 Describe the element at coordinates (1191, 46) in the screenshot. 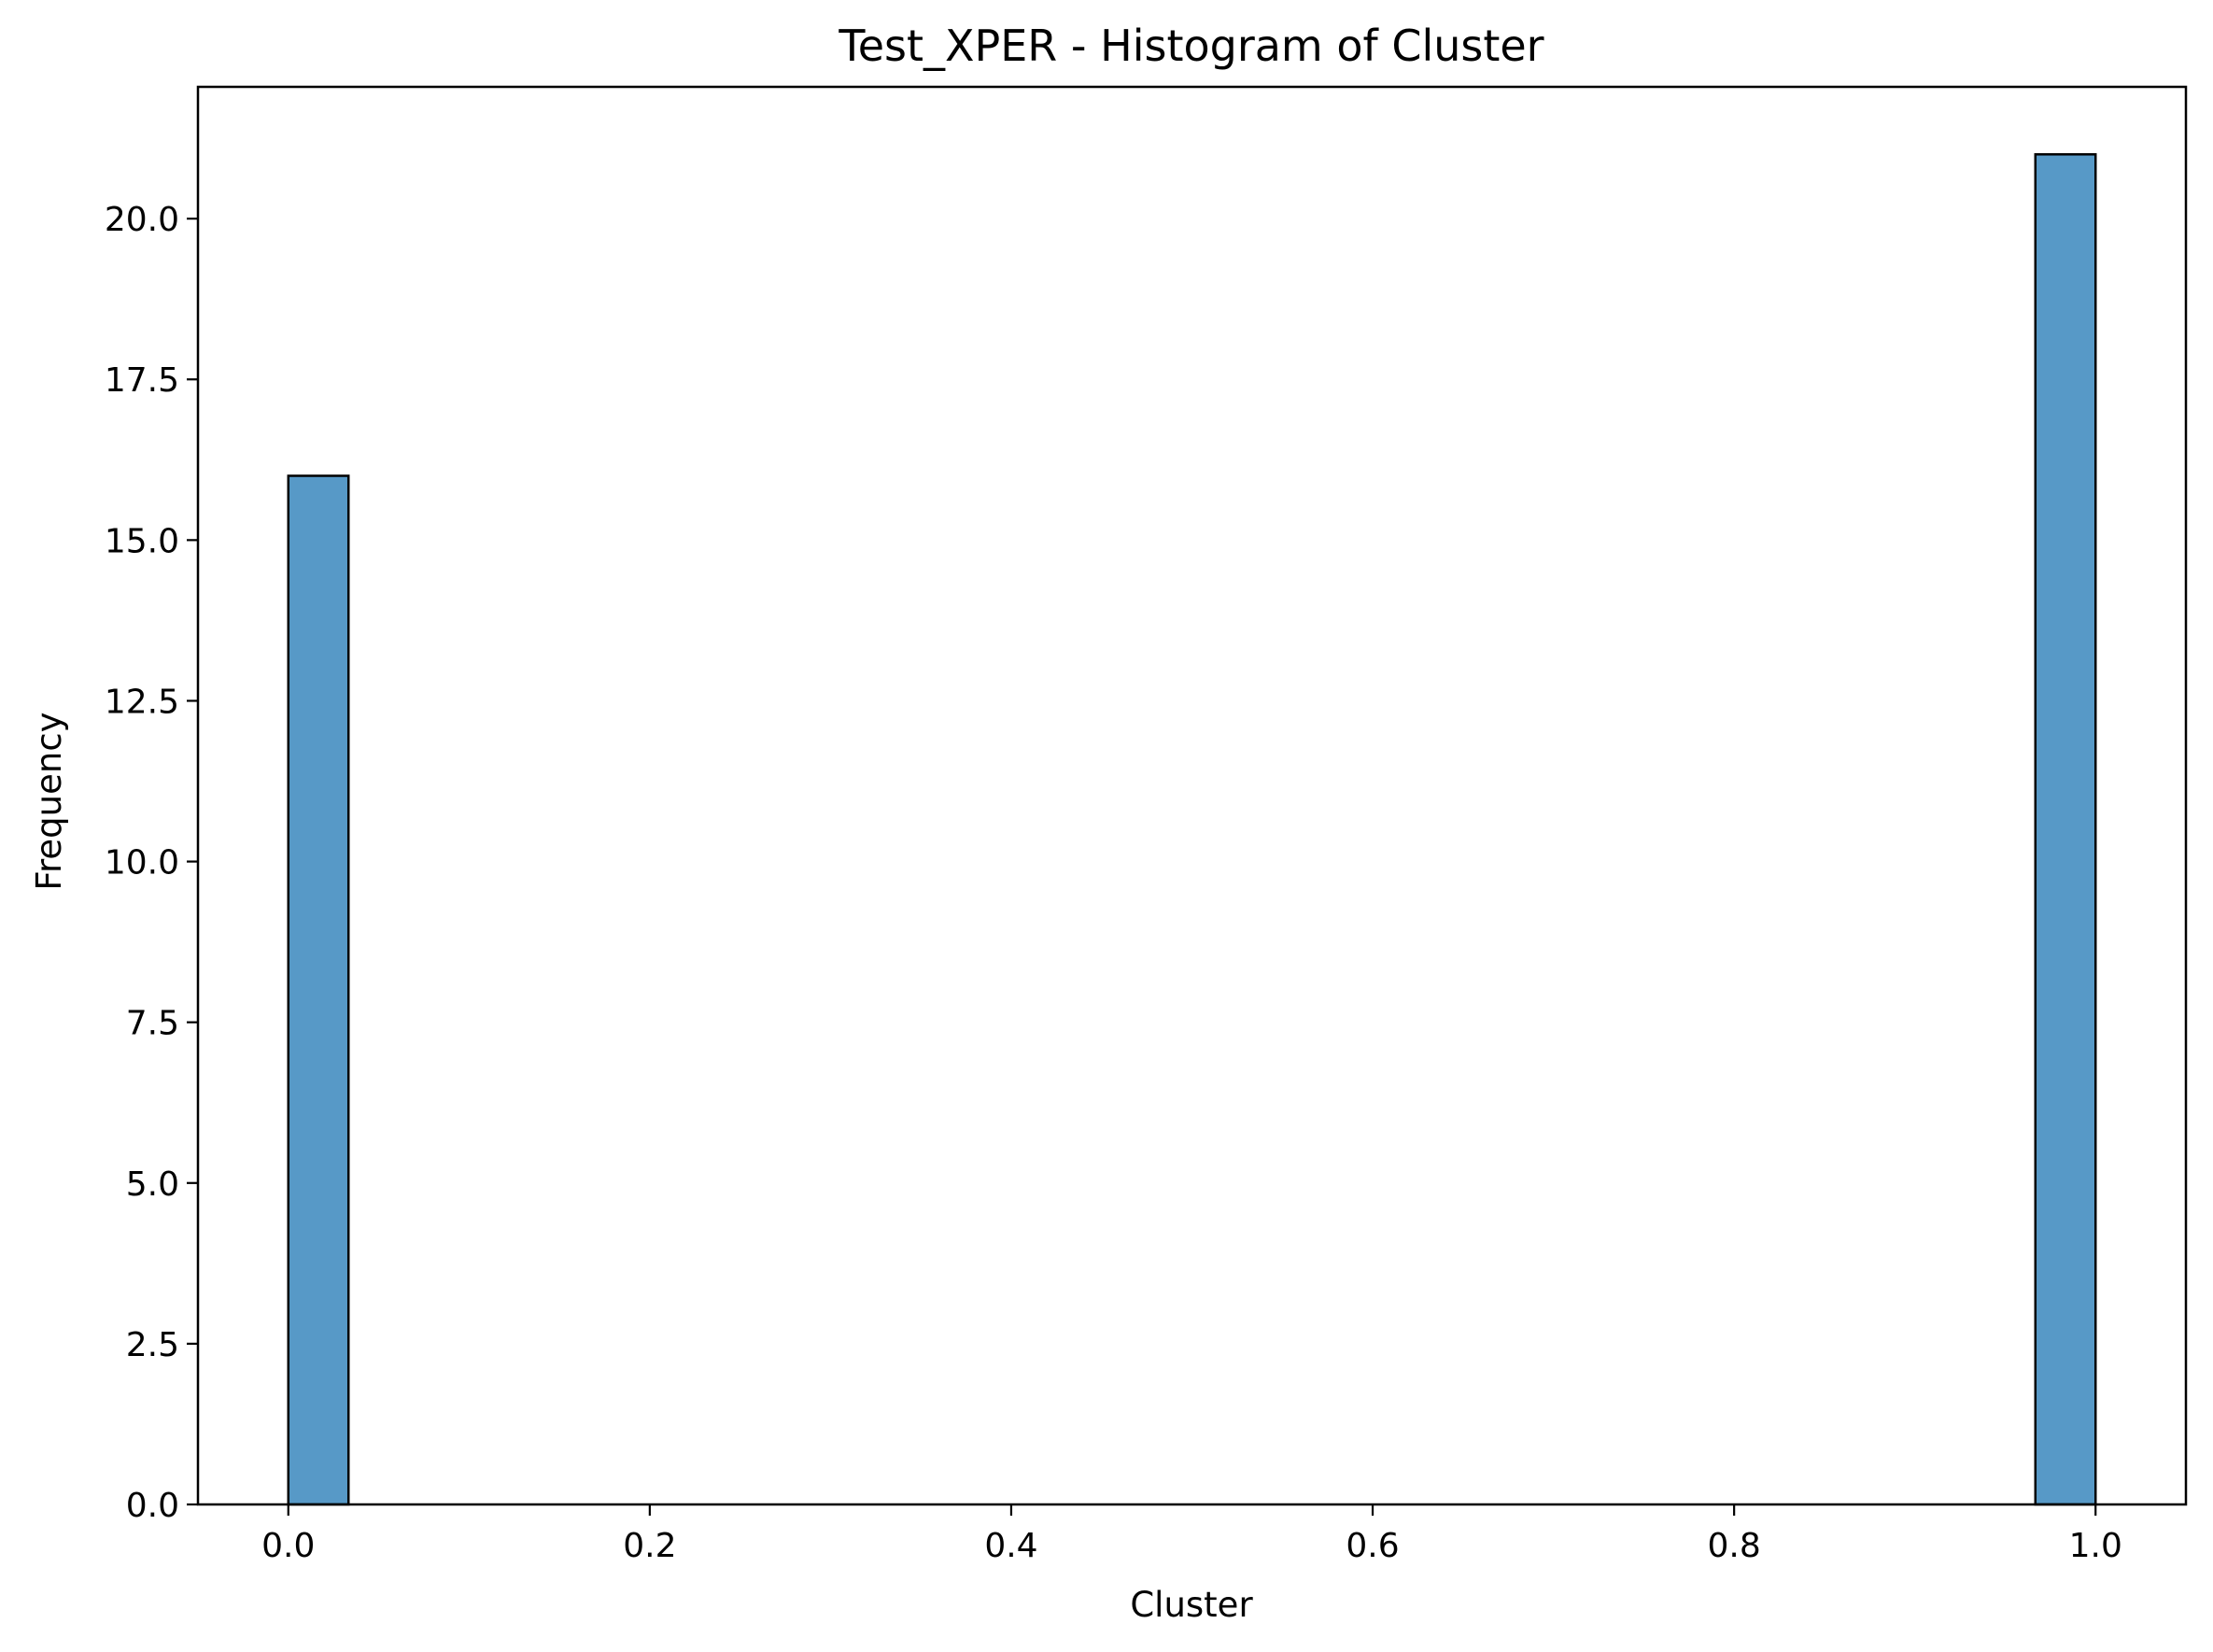

I see `chart-title: Test_XPER - Histogram of Cluster` at that location.